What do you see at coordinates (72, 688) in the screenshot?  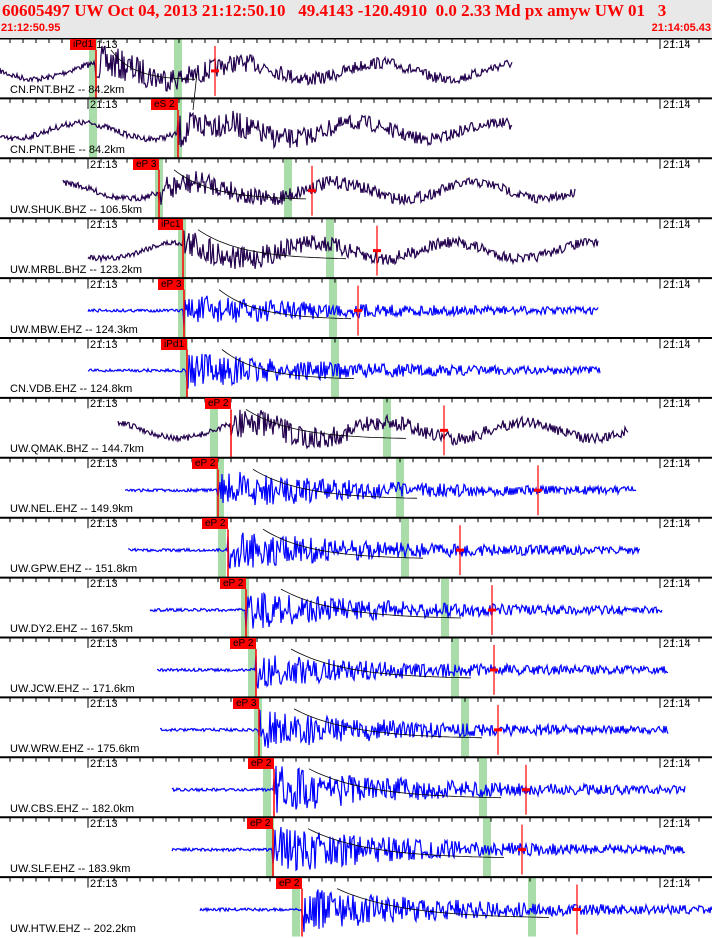 I see `channel-label: UW.JCW.EHZ -- 171.6km` at bounding box center [72, 688].